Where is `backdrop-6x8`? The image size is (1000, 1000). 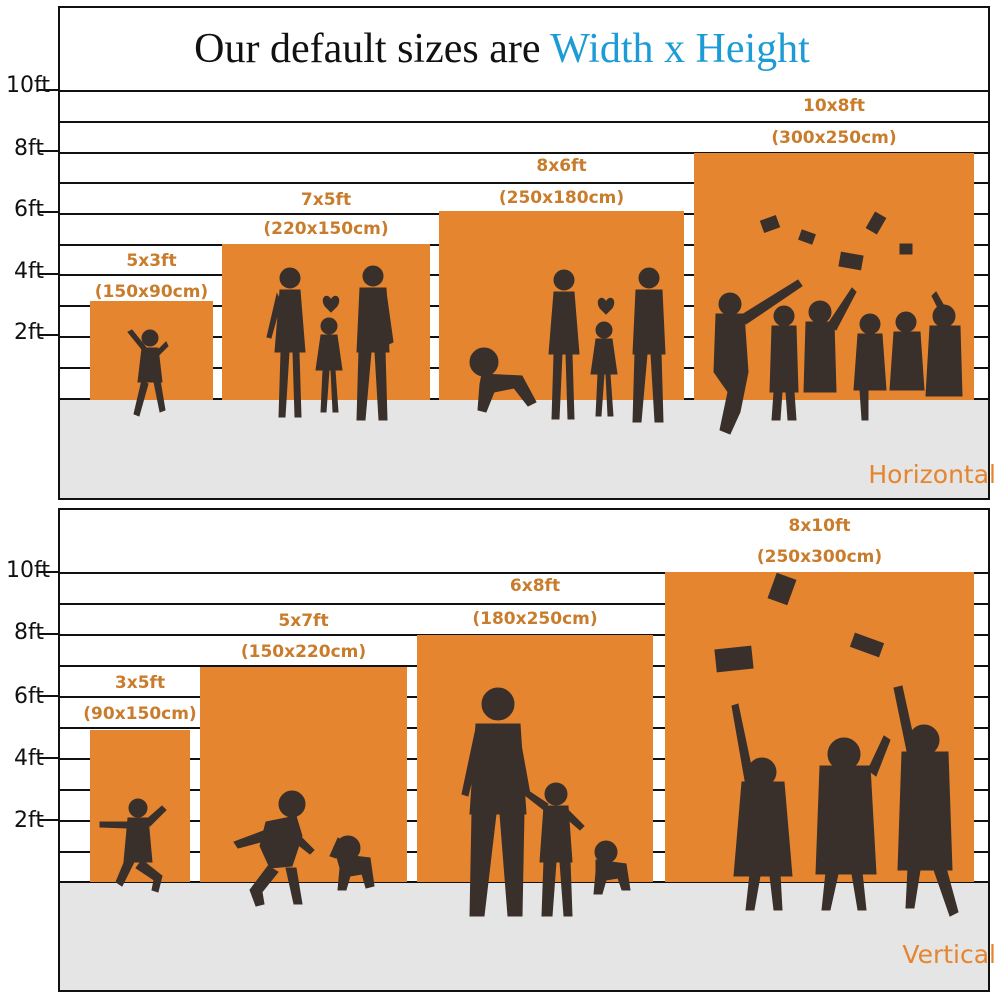
backdrop-6x8 is located at coordinates (535, 758).